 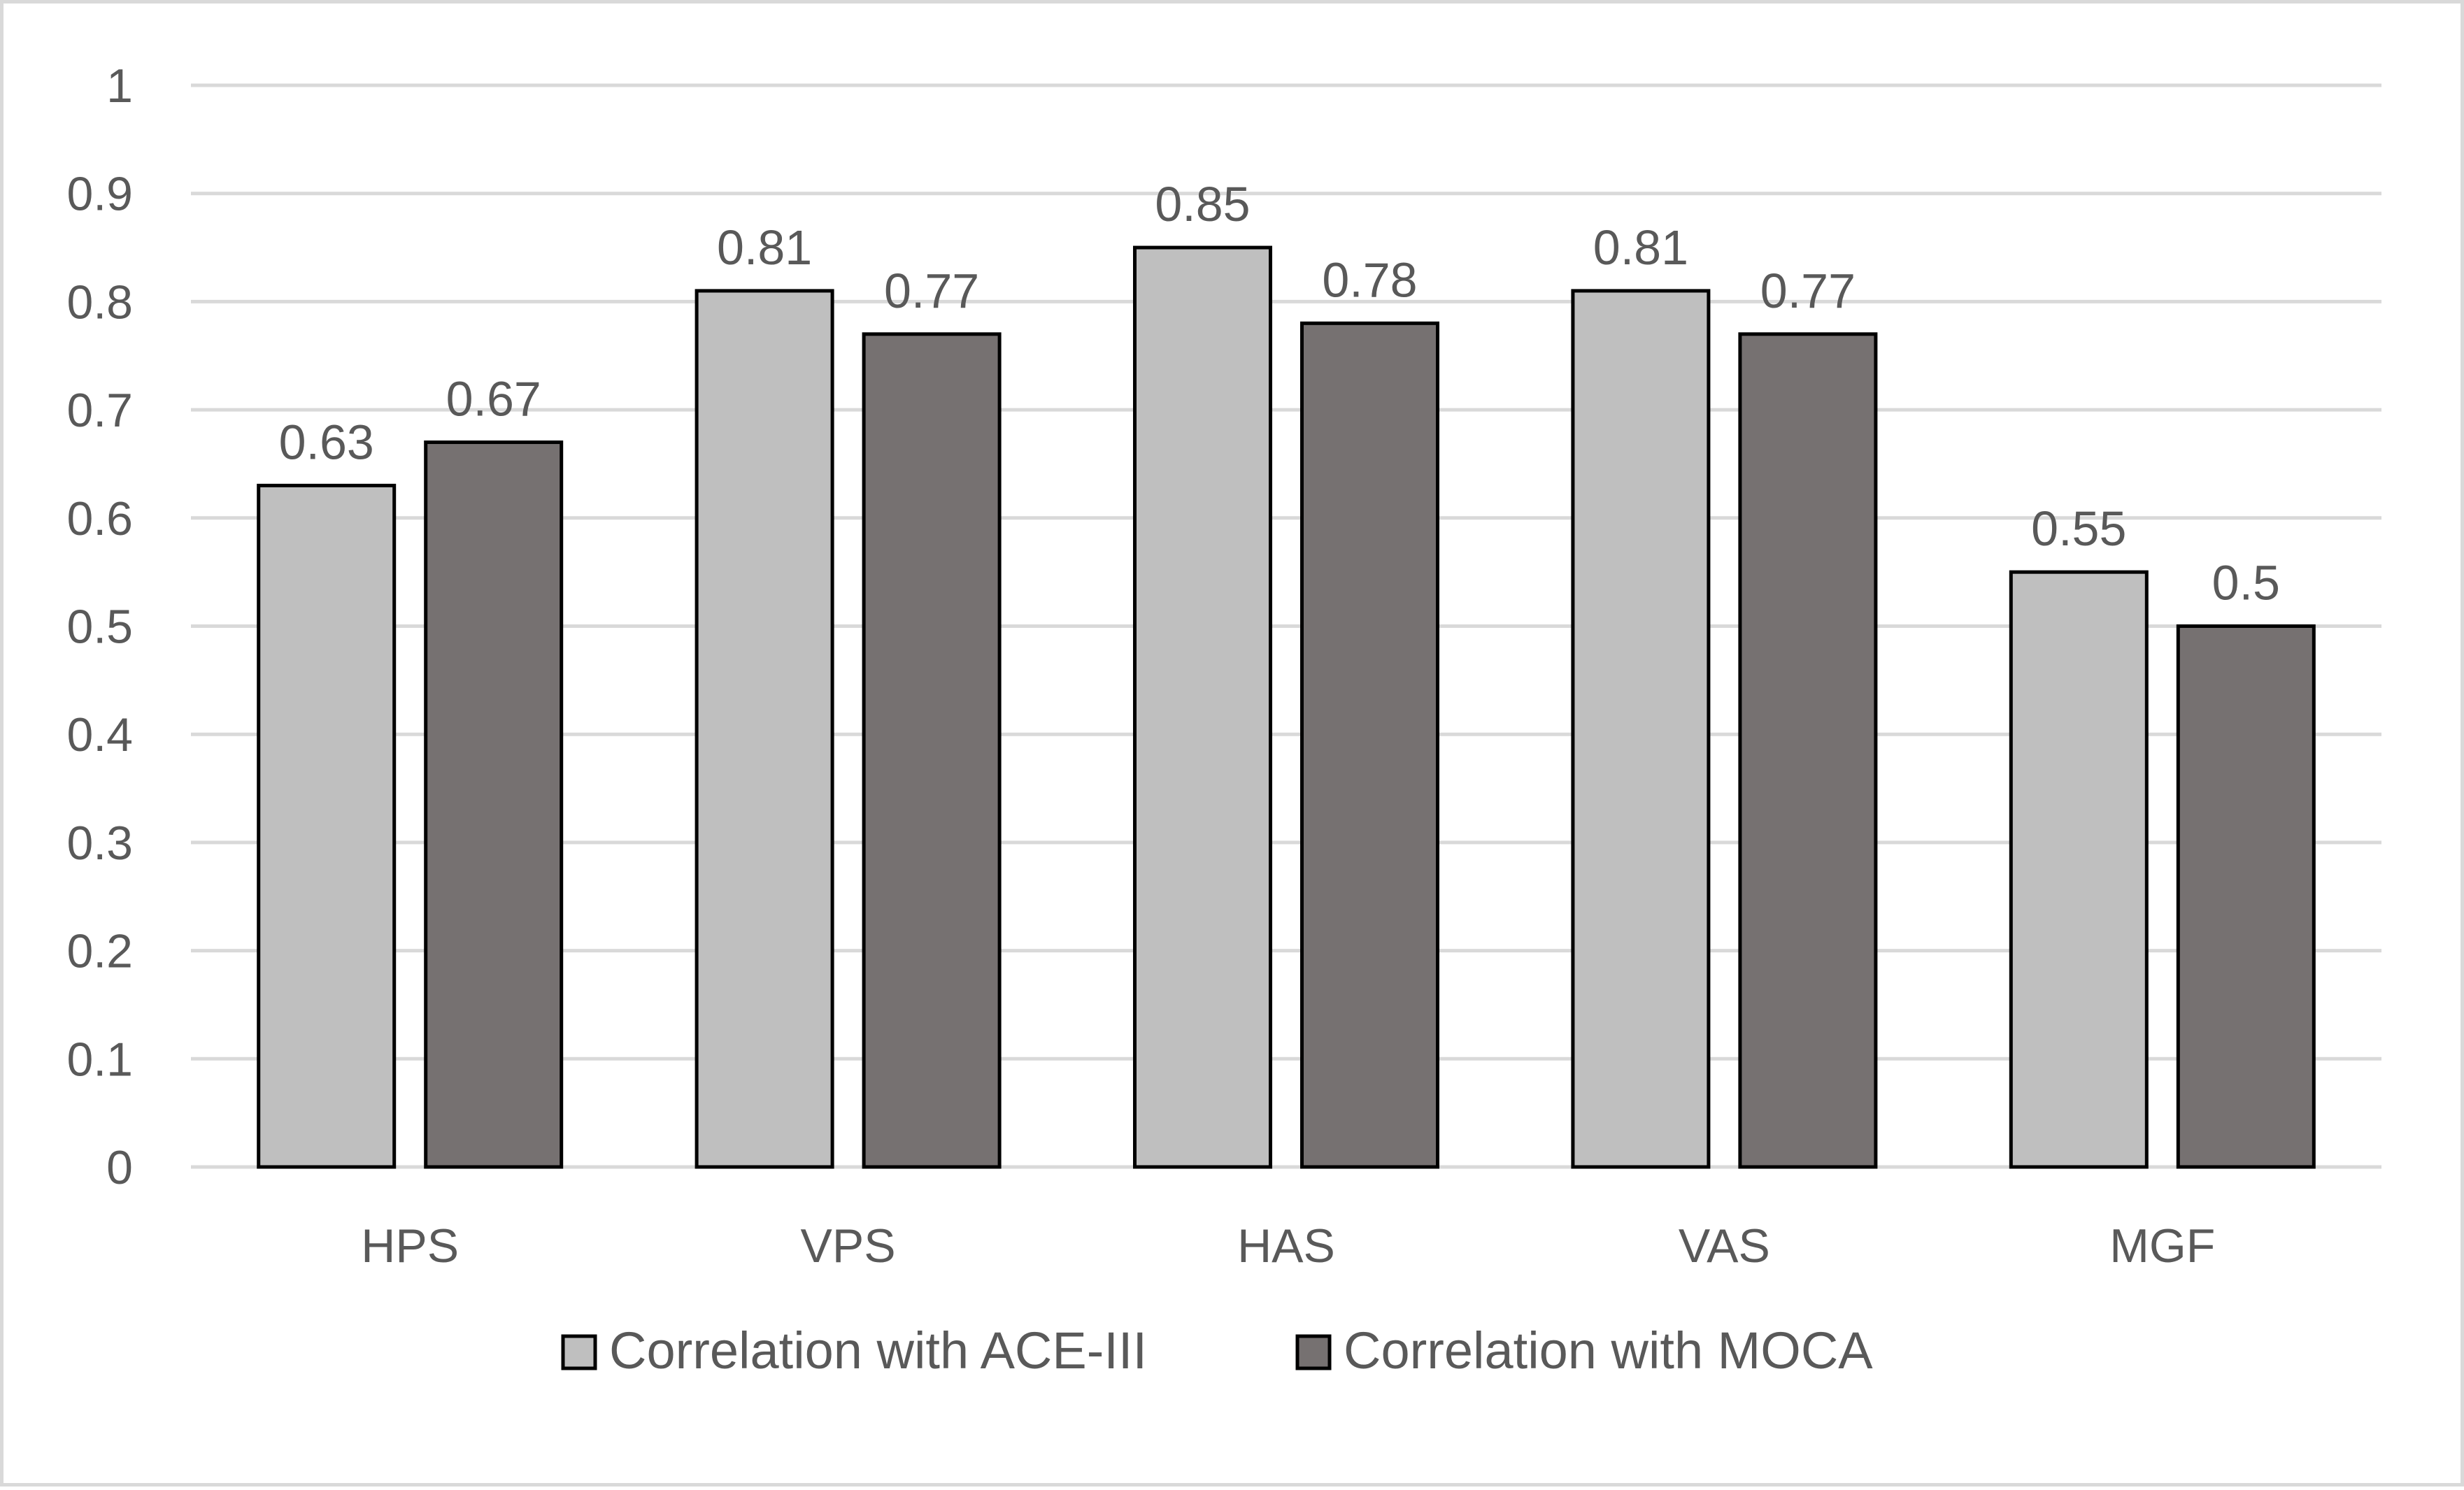 What do you see at coordinates (410, 1246) in the screenshot?
I see `x-category-label: HPS` at bounding box center [410, 1246].